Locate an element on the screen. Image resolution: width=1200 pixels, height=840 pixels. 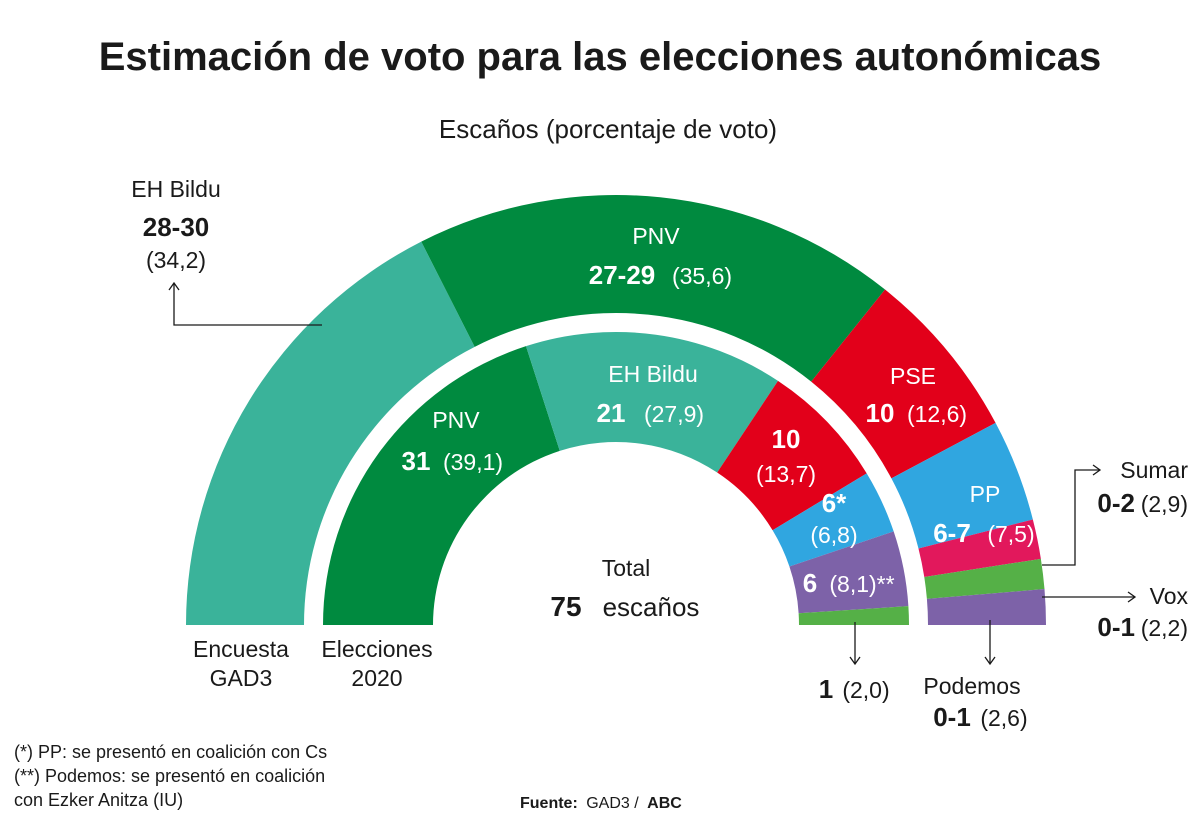
outer-label-pse-seats: 10 is located at coordinates (880, 413).